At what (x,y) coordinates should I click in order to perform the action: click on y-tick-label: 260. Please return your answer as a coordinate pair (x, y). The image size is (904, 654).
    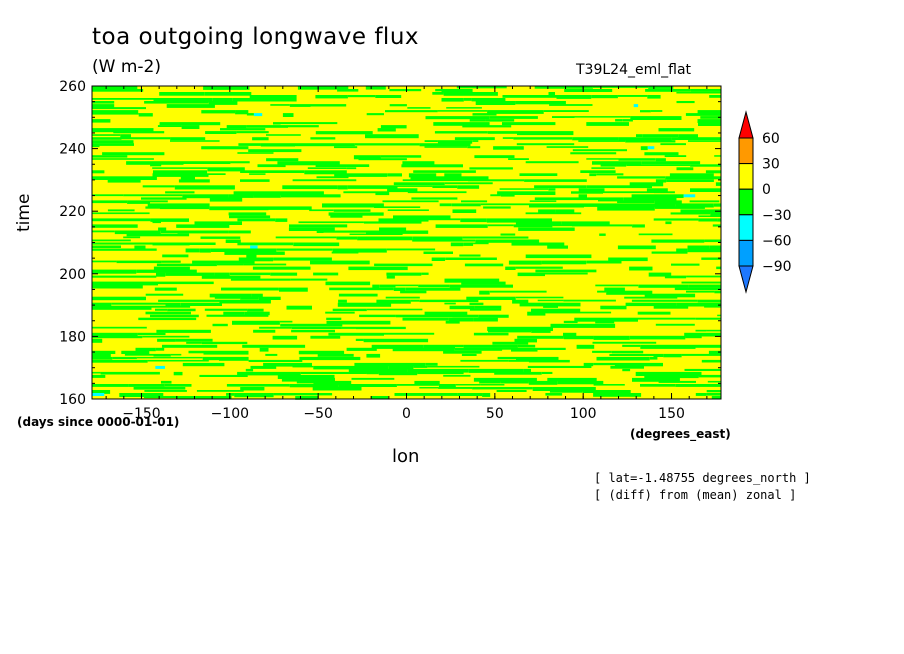
    Looking at the image, I should click on (72, 87).